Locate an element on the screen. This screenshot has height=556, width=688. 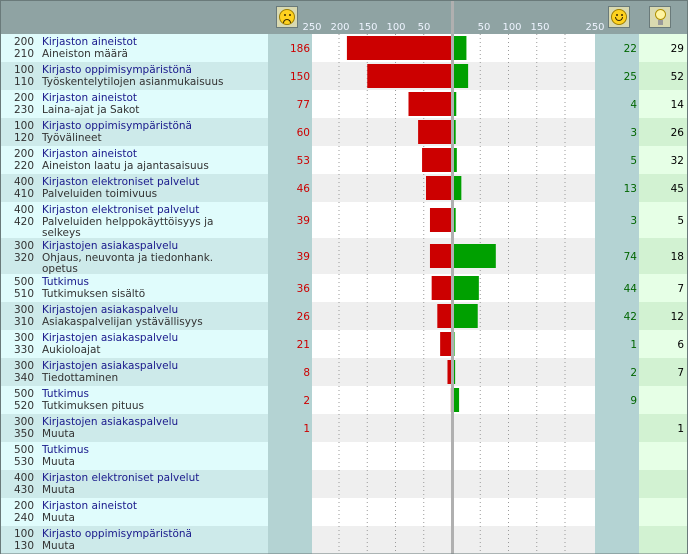
happy-face-icon is located at coordinates (619, 17).